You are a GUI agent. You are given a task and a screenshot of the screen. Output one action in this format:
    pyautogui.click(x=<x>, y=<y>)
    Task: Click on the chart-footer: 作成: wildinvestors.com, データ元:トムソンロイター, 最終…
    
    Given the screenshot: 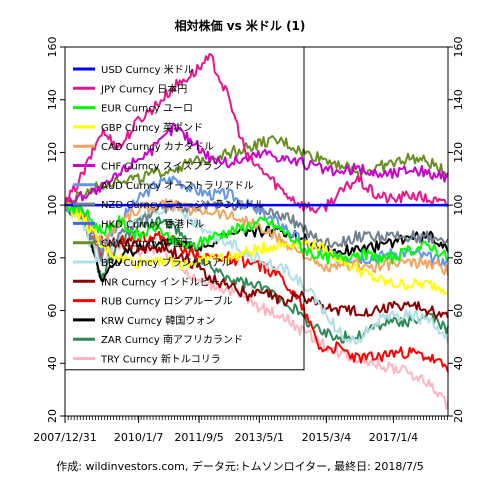 What is the action you would take?
    pyautogui.click(x=239, y=466)
    